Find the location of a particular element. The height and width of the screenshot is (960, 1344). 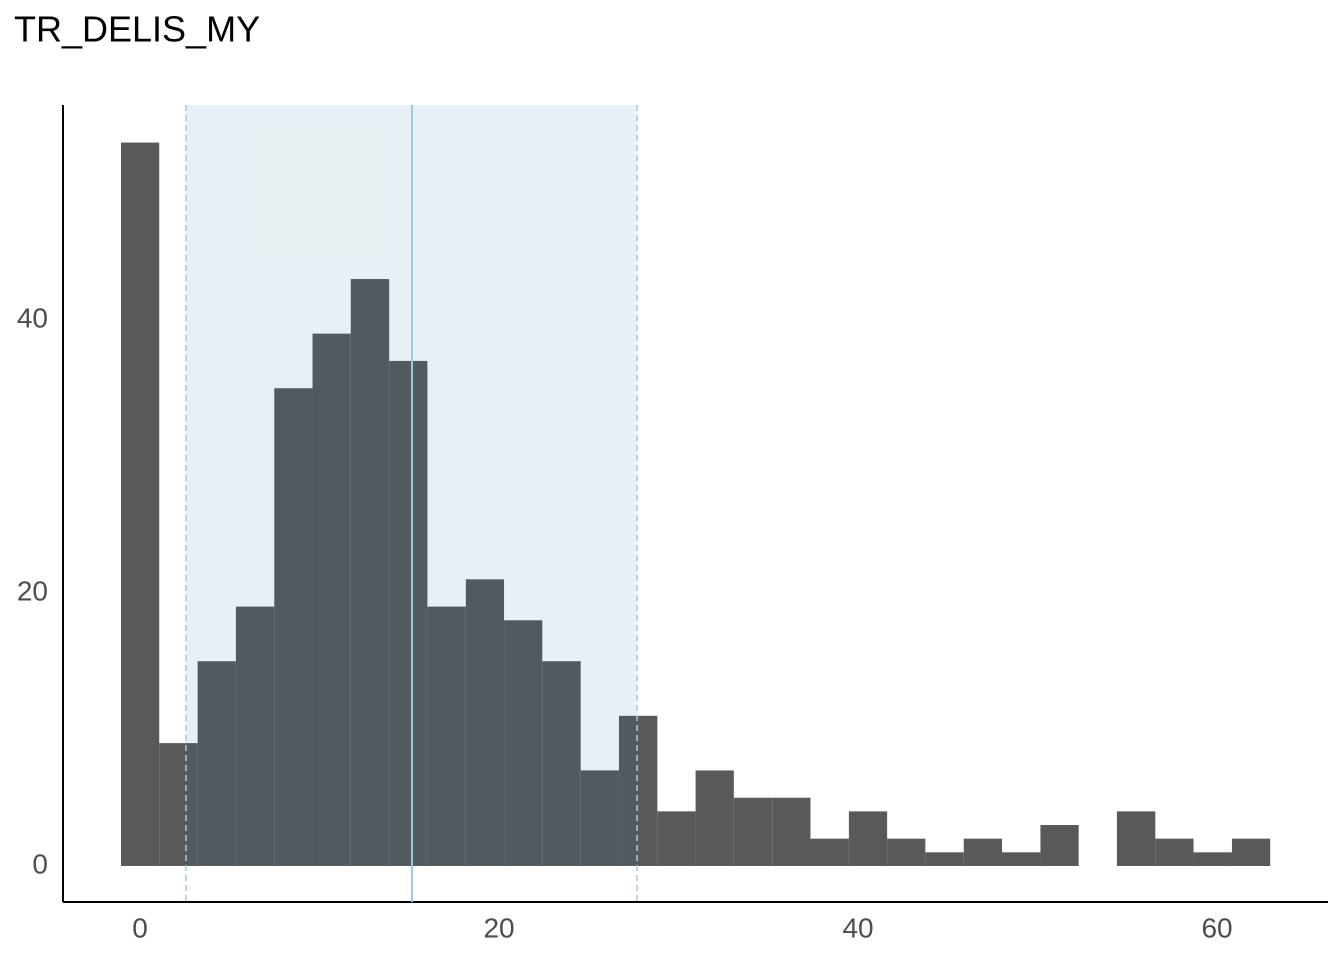

y-tick-label: 0 is located at coordinates (40, 863).